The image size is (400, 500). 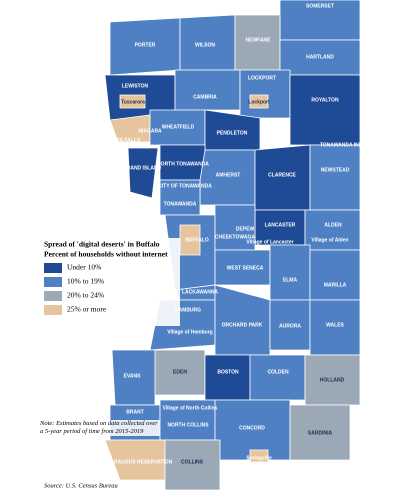 I want to click on place-label: Springville, so click(x=259, y=458).